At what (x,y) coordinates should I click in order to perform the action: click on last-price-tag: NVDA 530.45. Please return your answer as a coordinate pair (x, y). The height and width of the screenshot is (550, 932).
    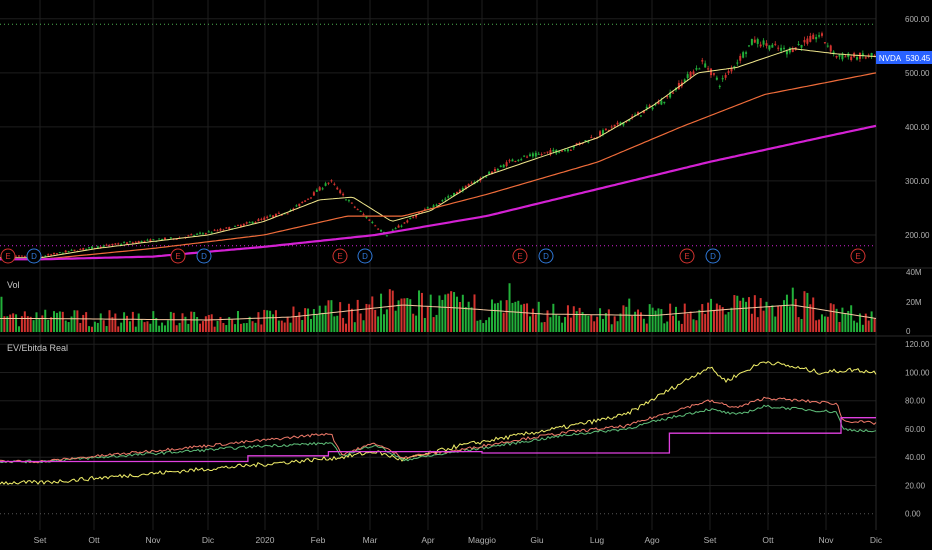
    Looking at the image, I should click on (904, 57).